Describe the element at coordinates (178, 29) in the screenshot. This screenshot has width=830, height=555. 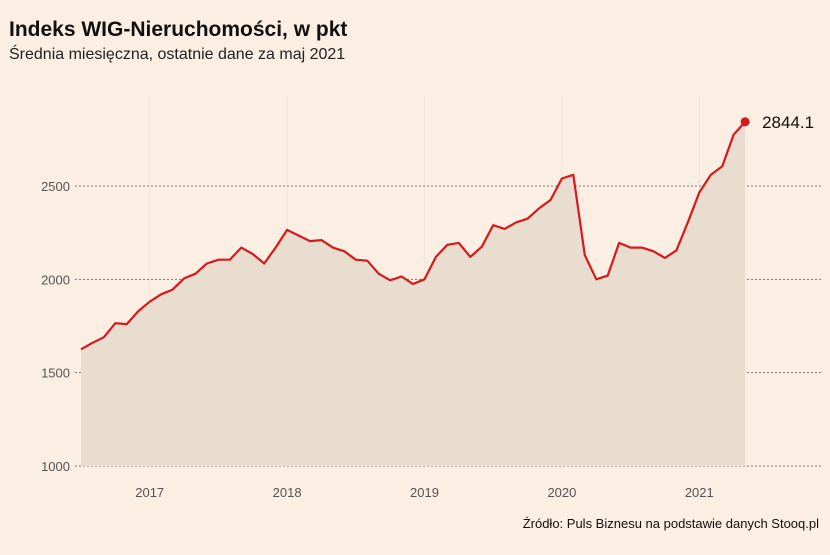
I see `chart-title: Indeks WIG-Nieruchomości, w pkt` at that location.